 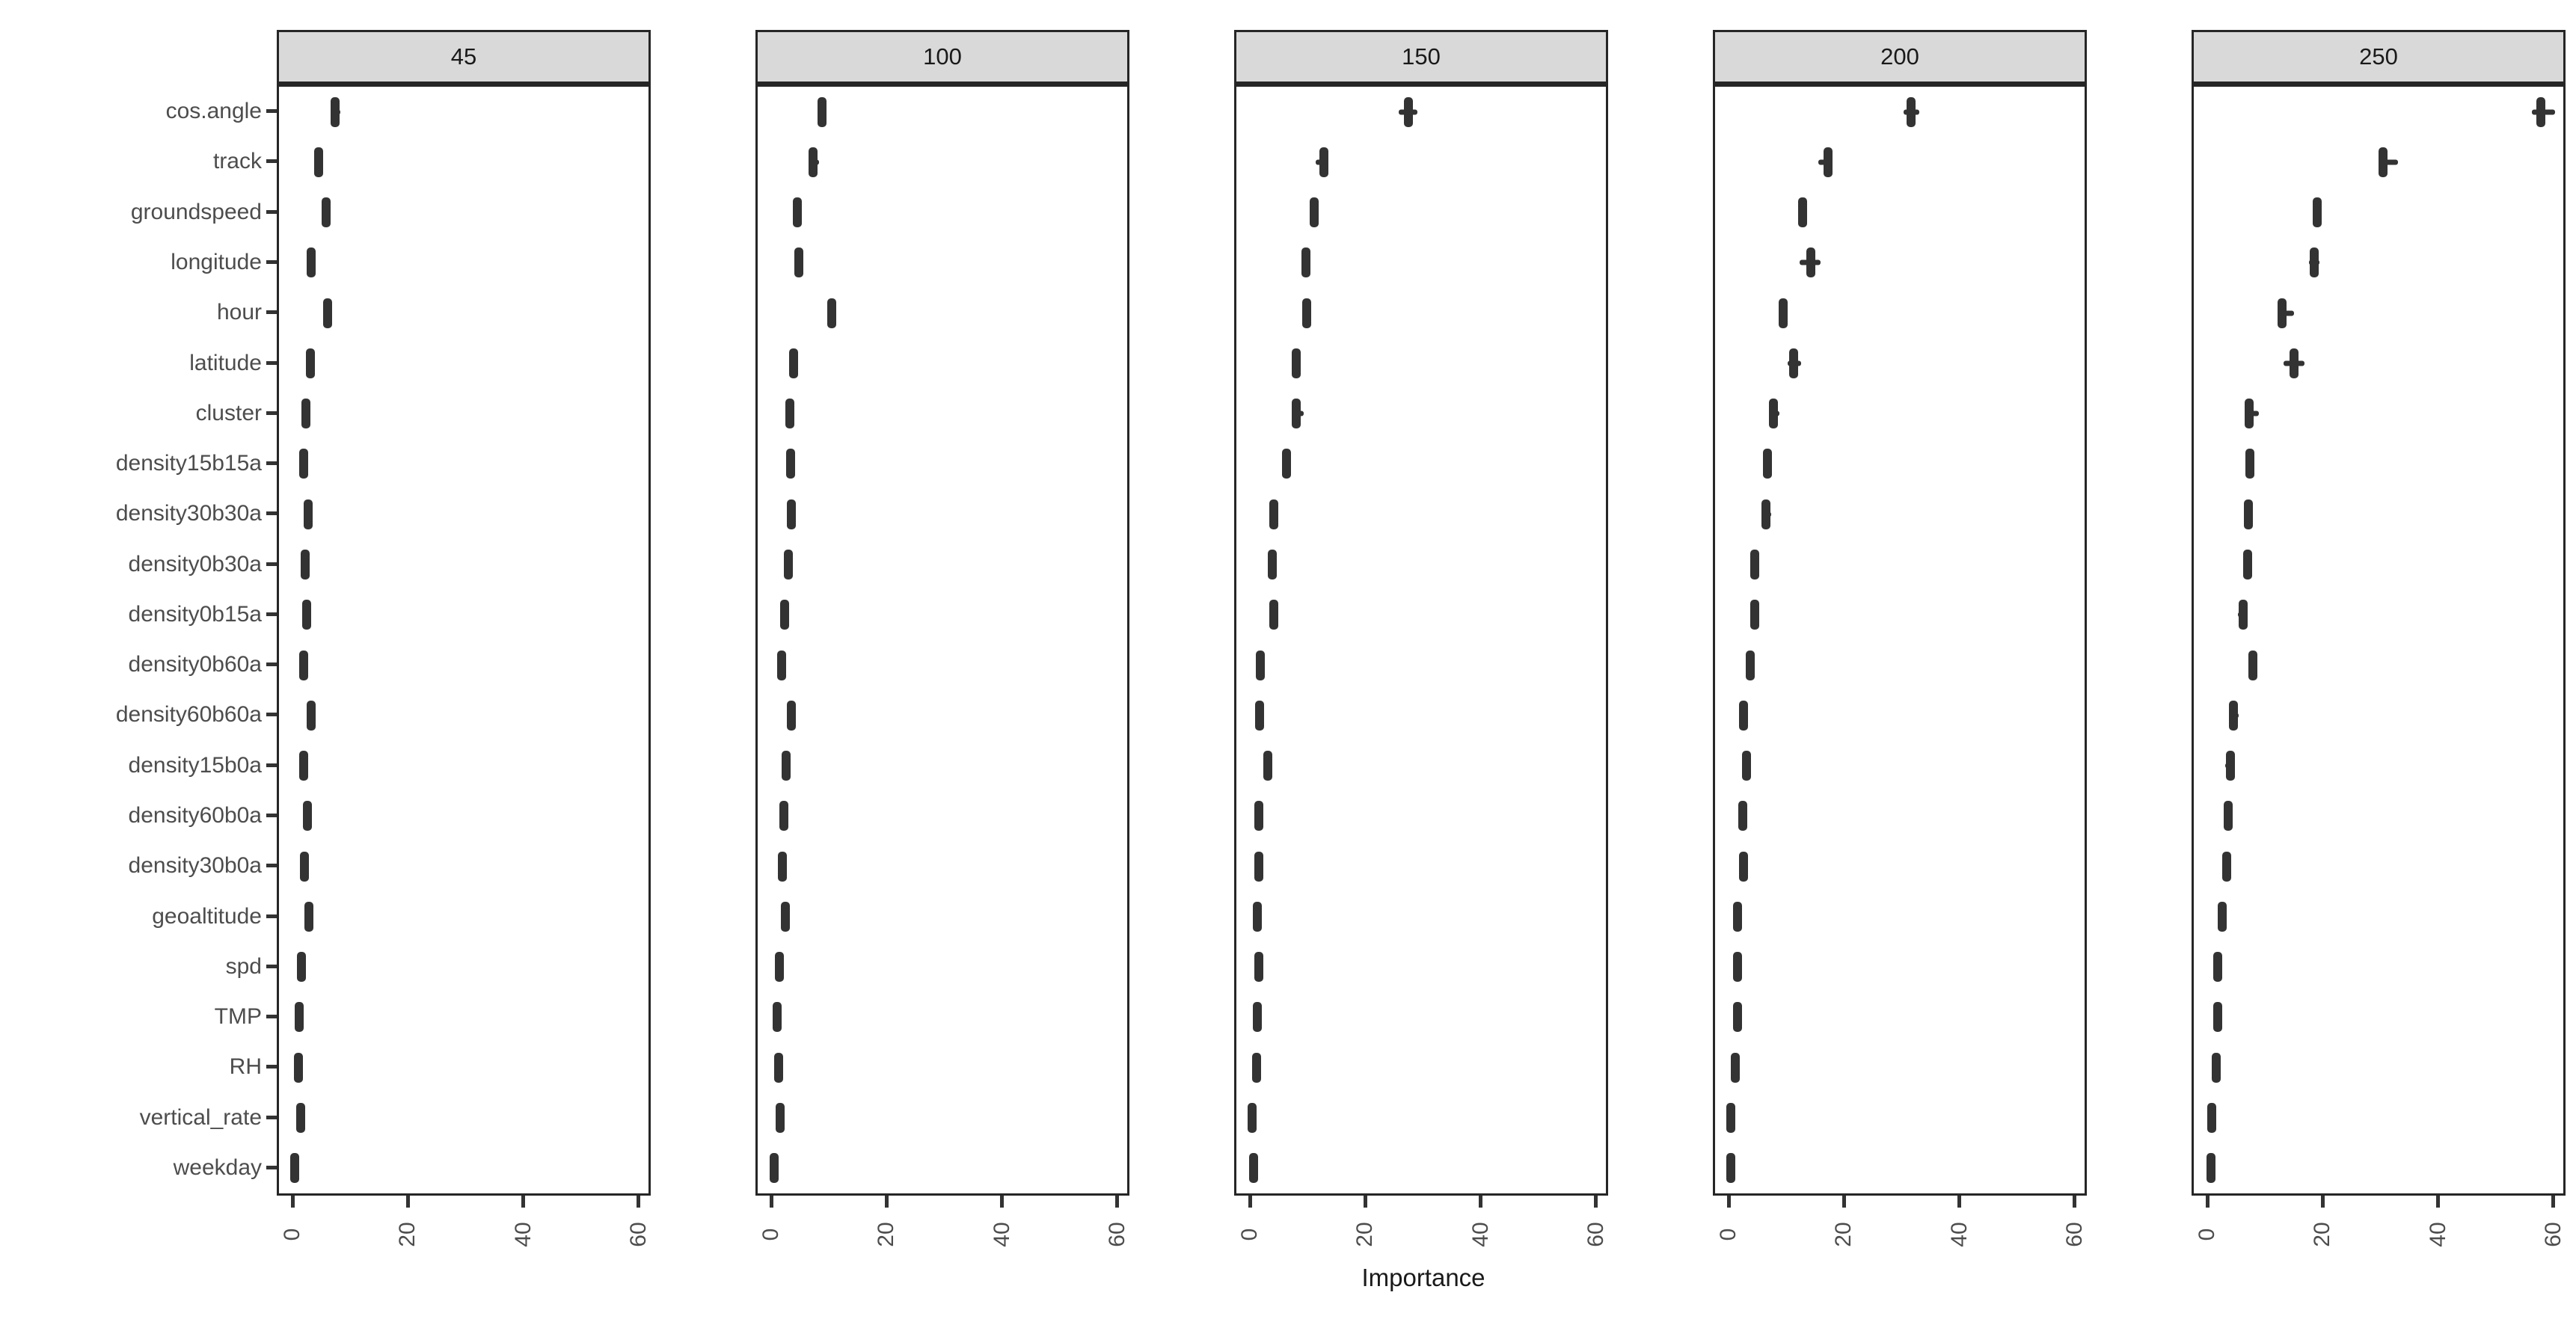 What do you see at coordinates (942, 313) in the screenshot?
I see `boxplot-row-hour` at bounding box center [942, 313].